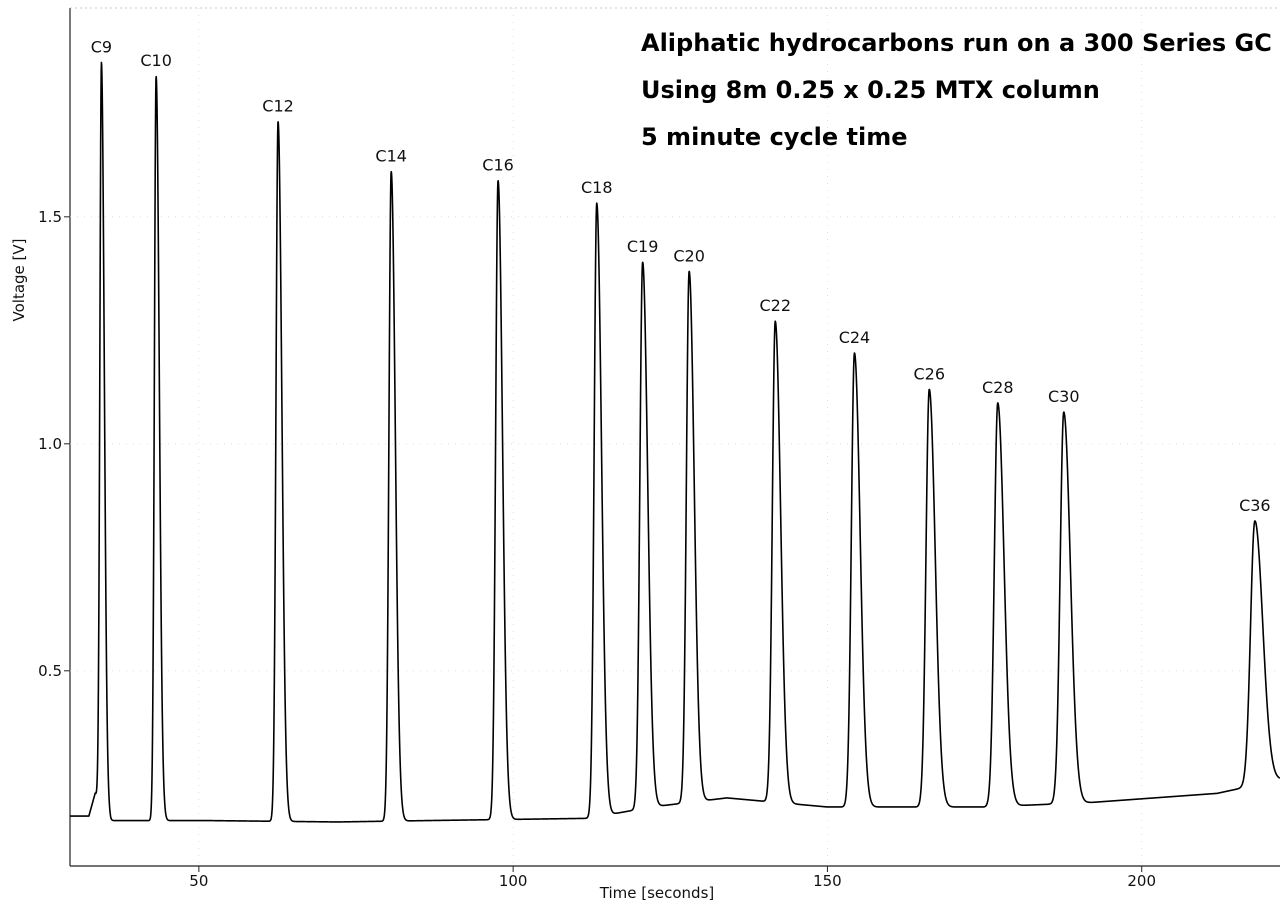  I want to click on peak-label-c36: C36, so click(1255, 505).